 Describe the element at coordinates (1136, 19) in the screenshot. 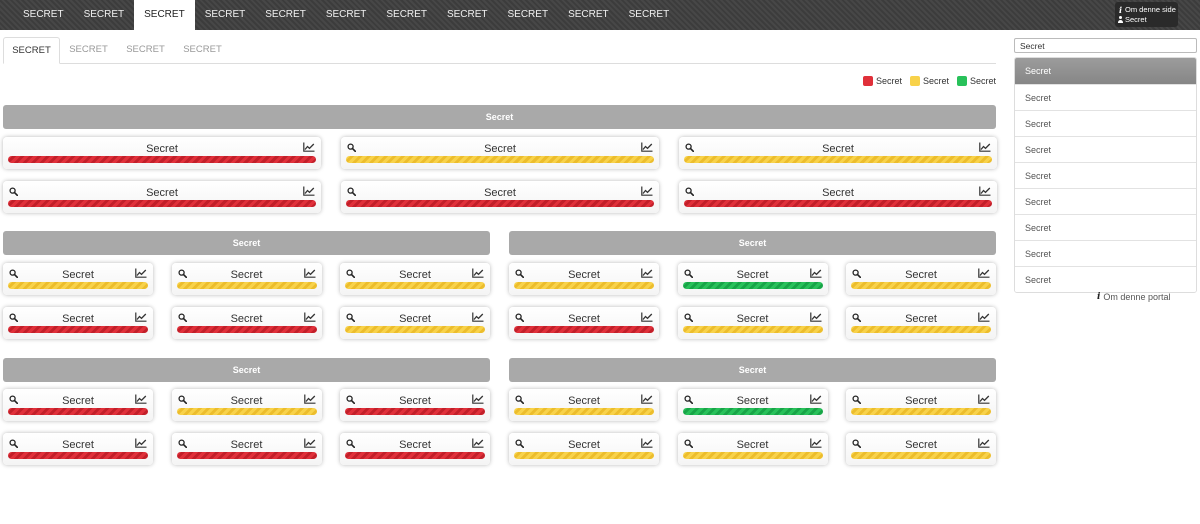

I see `user-name: Secret` at that location.